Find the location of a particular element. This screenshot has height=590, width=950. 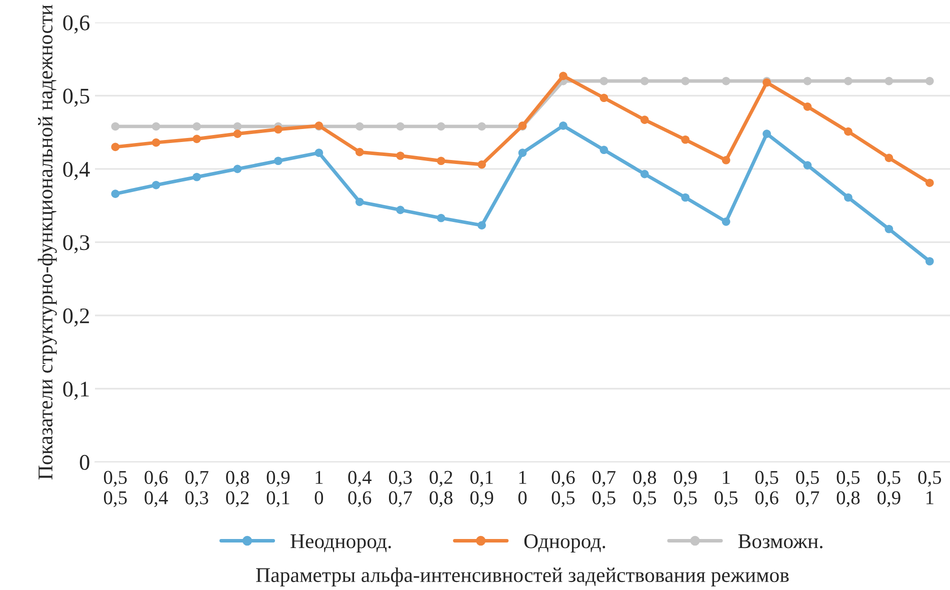

x-tick-label: 0,6 0,5 is located at coordinates (563, 489).